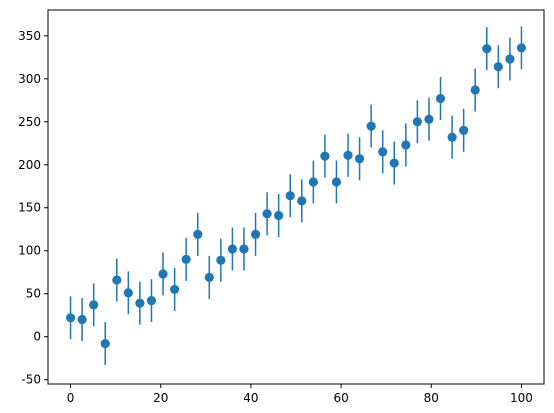 This screenshot has height=413, width=554. Describe the element at coordinates (29, 251) in the screenshot. I see `y-tick-label: 100` at that location.